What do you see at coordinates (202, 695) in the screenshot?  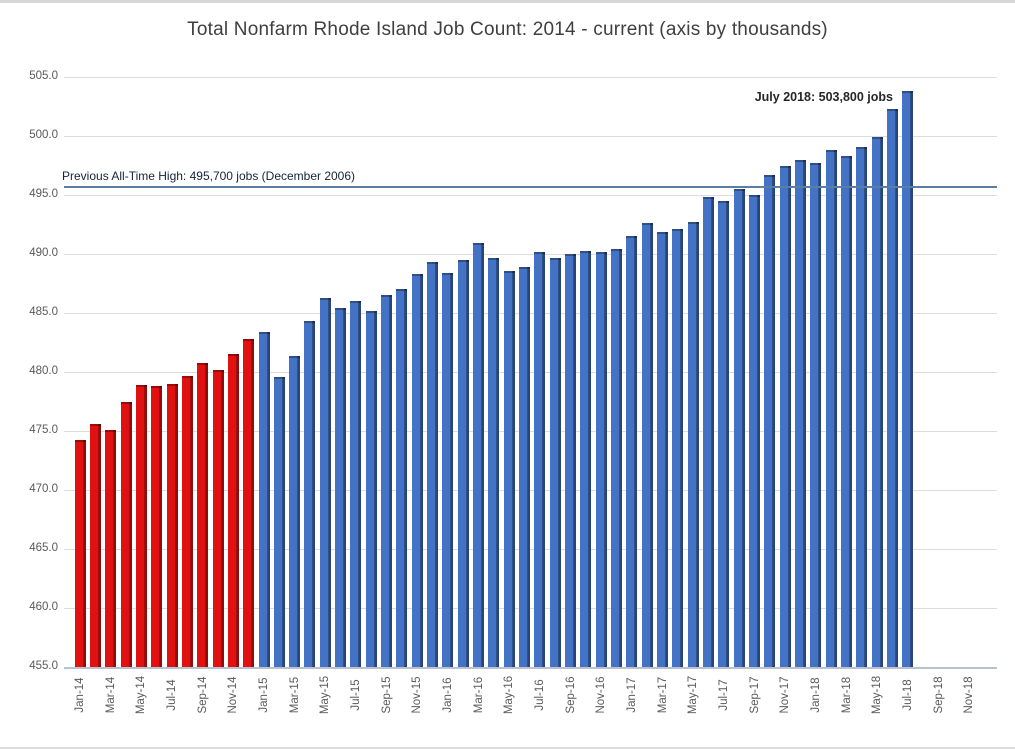 I see `x-tick-label: Sep-14` at bounding box center [202, 695].